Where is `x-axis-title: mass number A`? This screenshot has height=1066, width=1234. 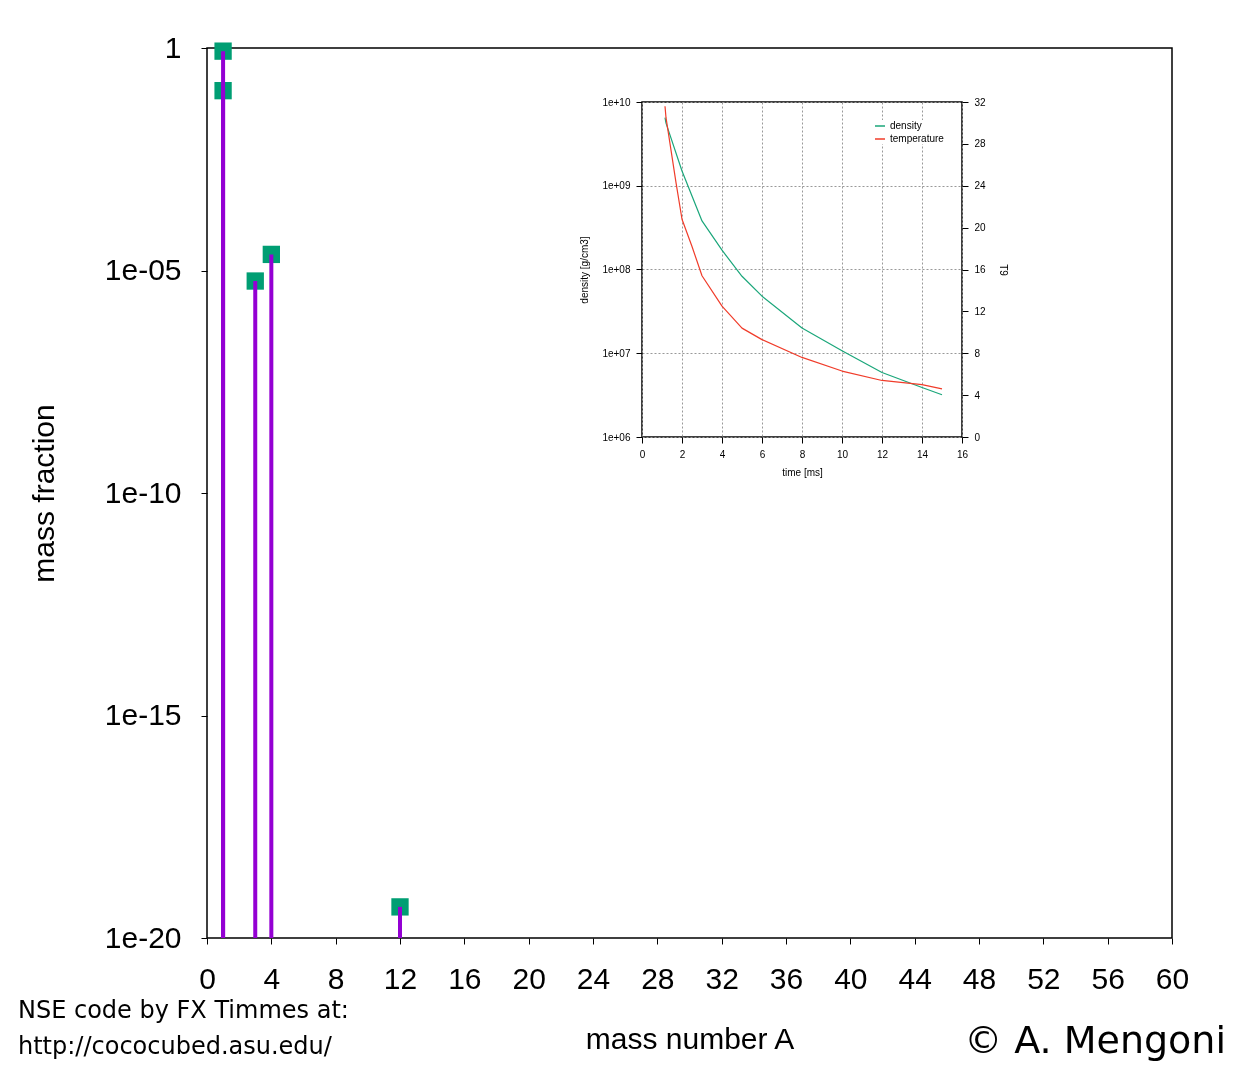
x-axis-title: mass number A is located at coordinates (690, 1038).